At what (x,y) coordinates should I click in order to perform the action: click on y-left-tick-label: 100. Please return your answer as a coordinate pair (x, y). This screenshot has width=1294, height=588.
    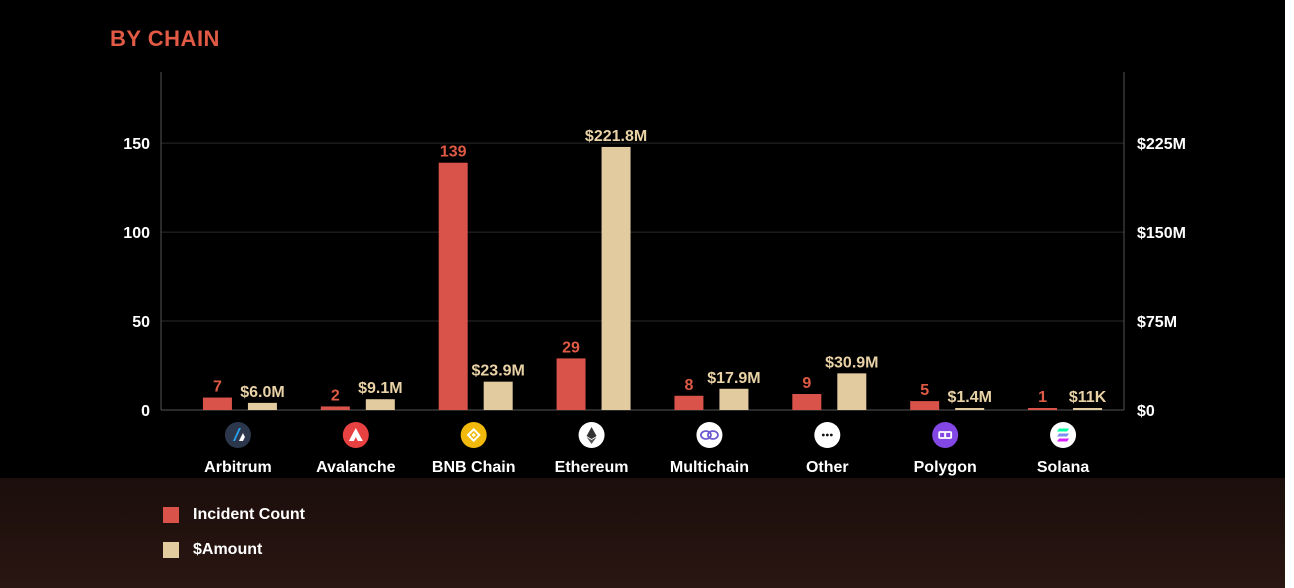
    Looking at the image, I should click on (136, 233).